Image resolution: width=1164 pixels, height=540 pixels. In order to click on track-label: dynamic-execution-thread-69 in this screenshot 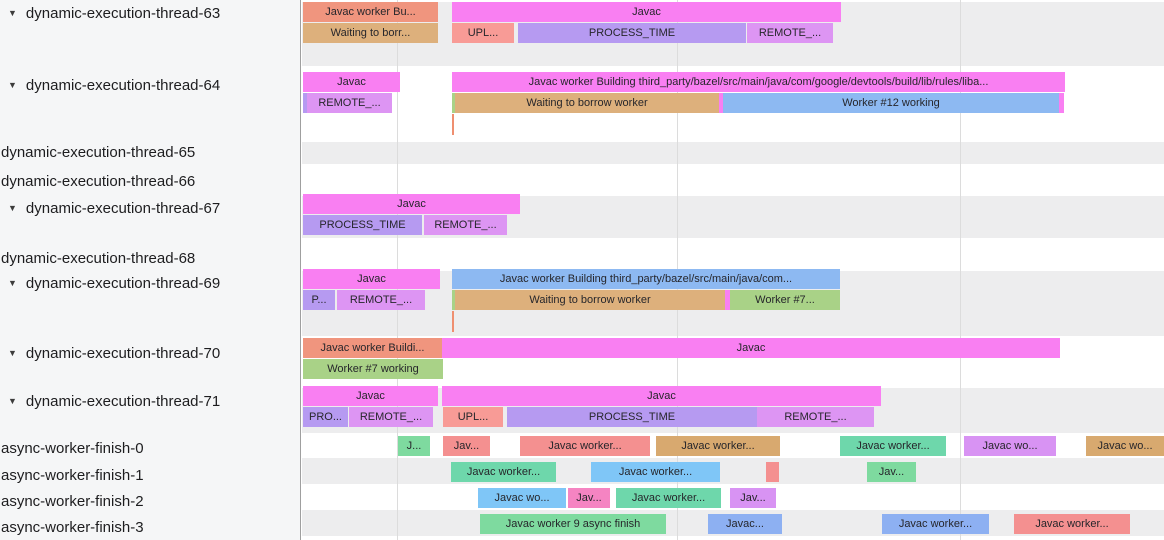, I will do `click(123, 283)`.